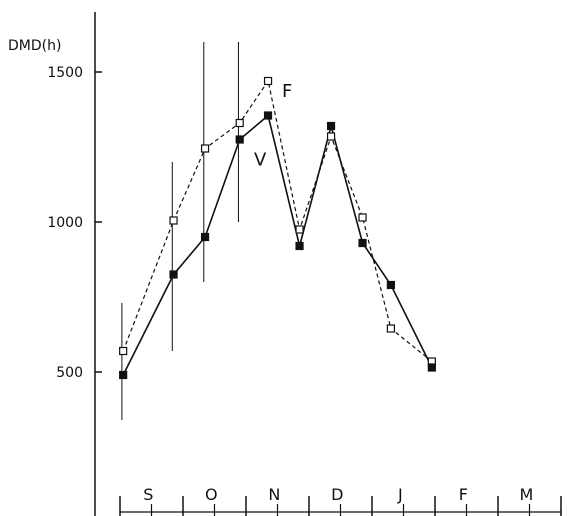 This screenshot has height=516, width=569. What do you see at coordinates (34, 46) in the screenshot?
I see `y-axis-label: DMD(h)` at bounding box center [34, 46].